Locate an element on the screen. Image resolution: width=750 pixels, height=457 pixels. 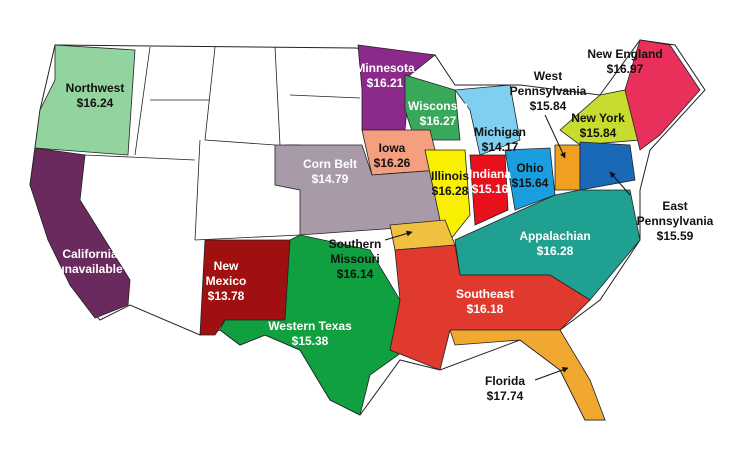
region-name: New York is located at coordinates (598, 118).